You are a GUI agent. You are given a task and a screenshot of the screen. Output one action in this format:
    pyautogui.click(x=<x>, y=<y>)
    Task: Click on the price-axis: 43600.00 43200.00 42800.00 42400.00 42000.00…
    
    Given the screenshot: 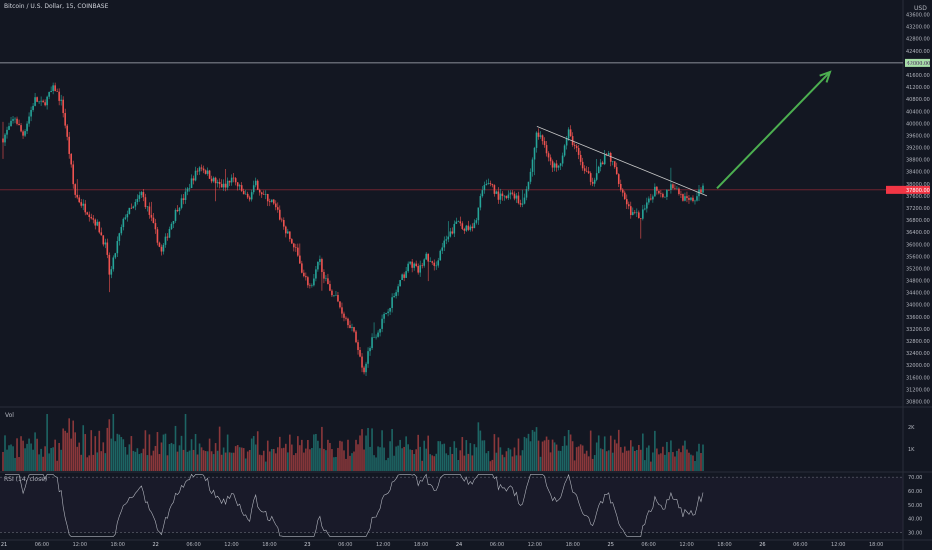 What is the action you would take?
    pyautogui.click(x=918, y=275)
    